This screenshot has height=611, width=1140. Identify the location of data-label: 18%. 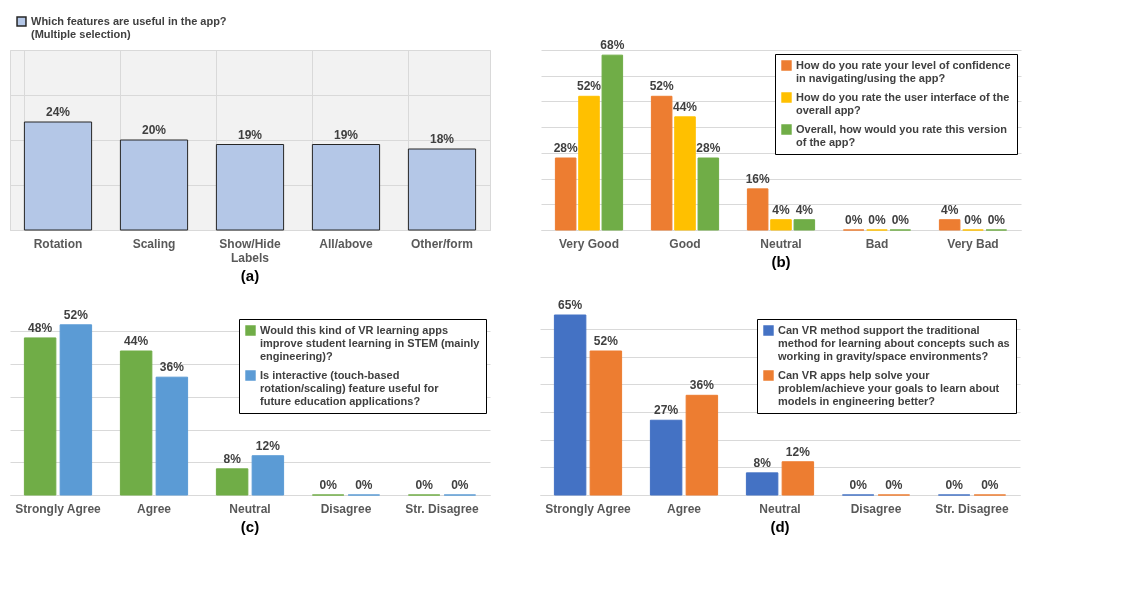
(442, 139).